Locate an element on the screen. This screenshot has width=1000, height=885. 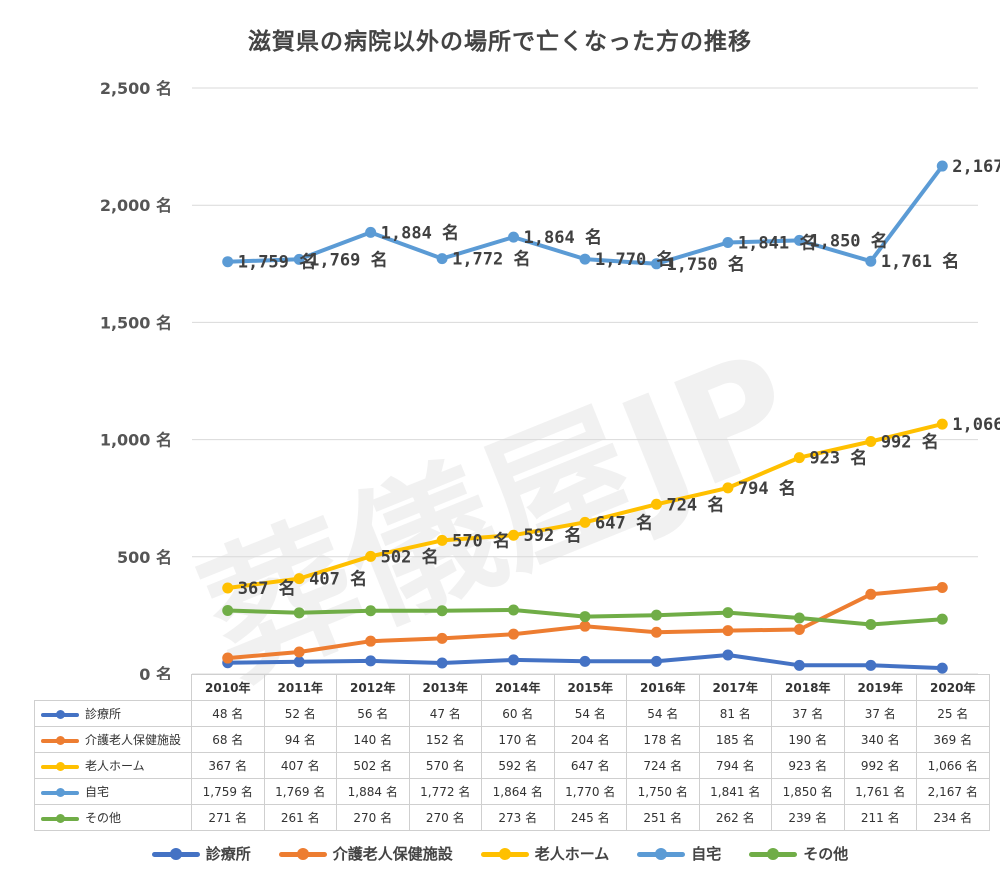
table-year-header: 2013年 is located at coordinates (445, 687).